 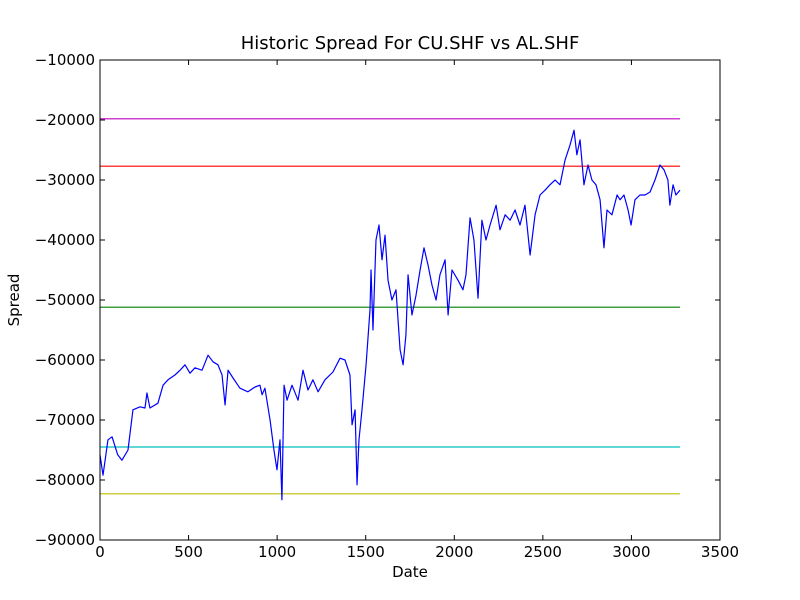 What do you see at coordinates (65, 120) in the screenshot?
I see `y-tick-label: −20000` at bounding box center [65, 120].